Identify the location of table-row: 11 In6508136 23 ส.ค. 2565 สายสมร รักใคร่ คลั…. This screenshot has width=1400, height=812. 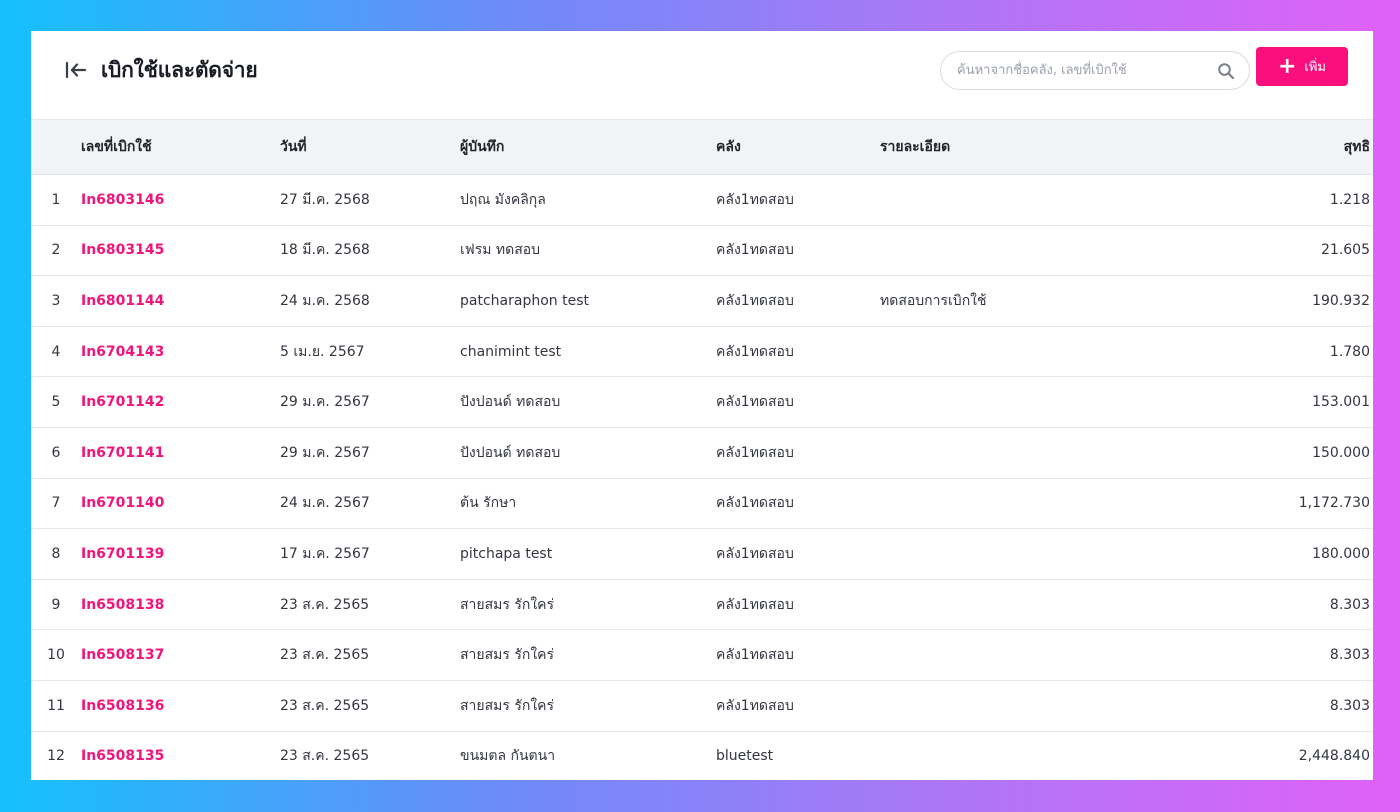
(702, 706).